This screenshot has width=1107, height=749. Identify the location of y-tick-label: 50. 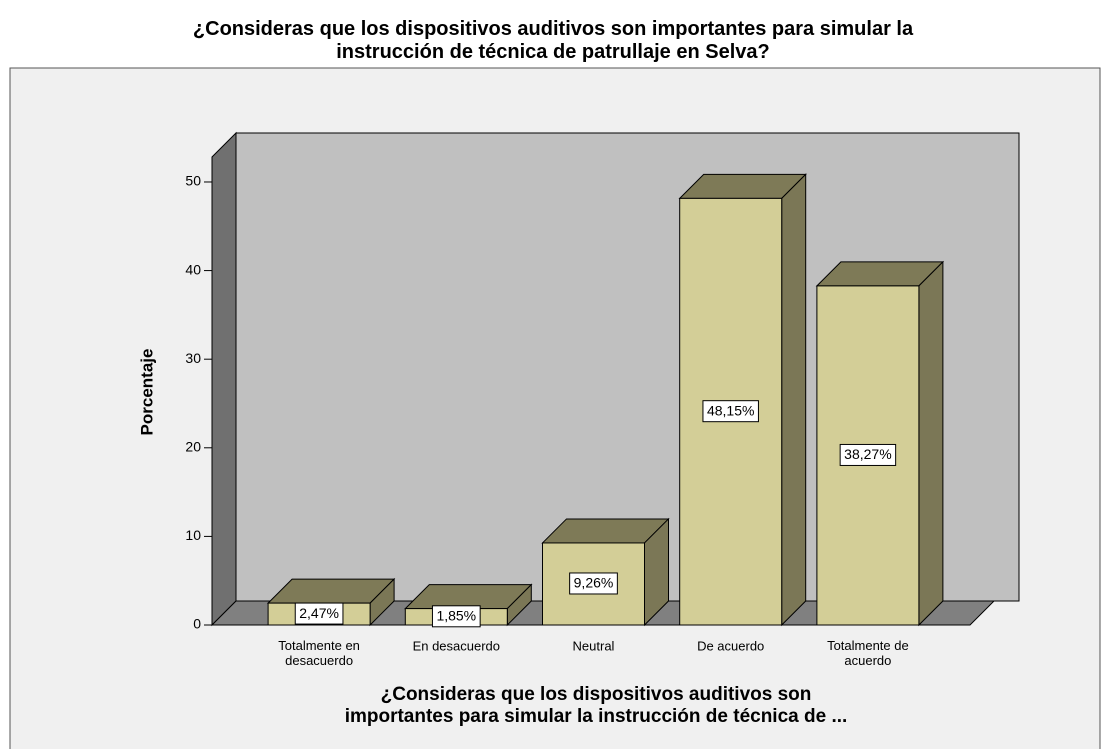
(193, 181).